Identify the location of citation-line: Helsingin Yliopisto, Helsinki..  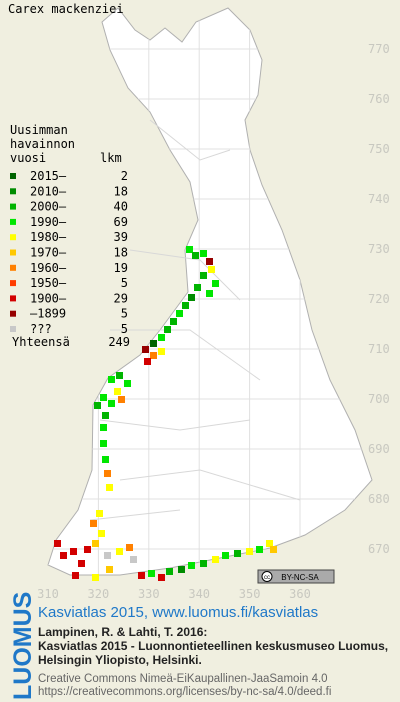
(120, 660).